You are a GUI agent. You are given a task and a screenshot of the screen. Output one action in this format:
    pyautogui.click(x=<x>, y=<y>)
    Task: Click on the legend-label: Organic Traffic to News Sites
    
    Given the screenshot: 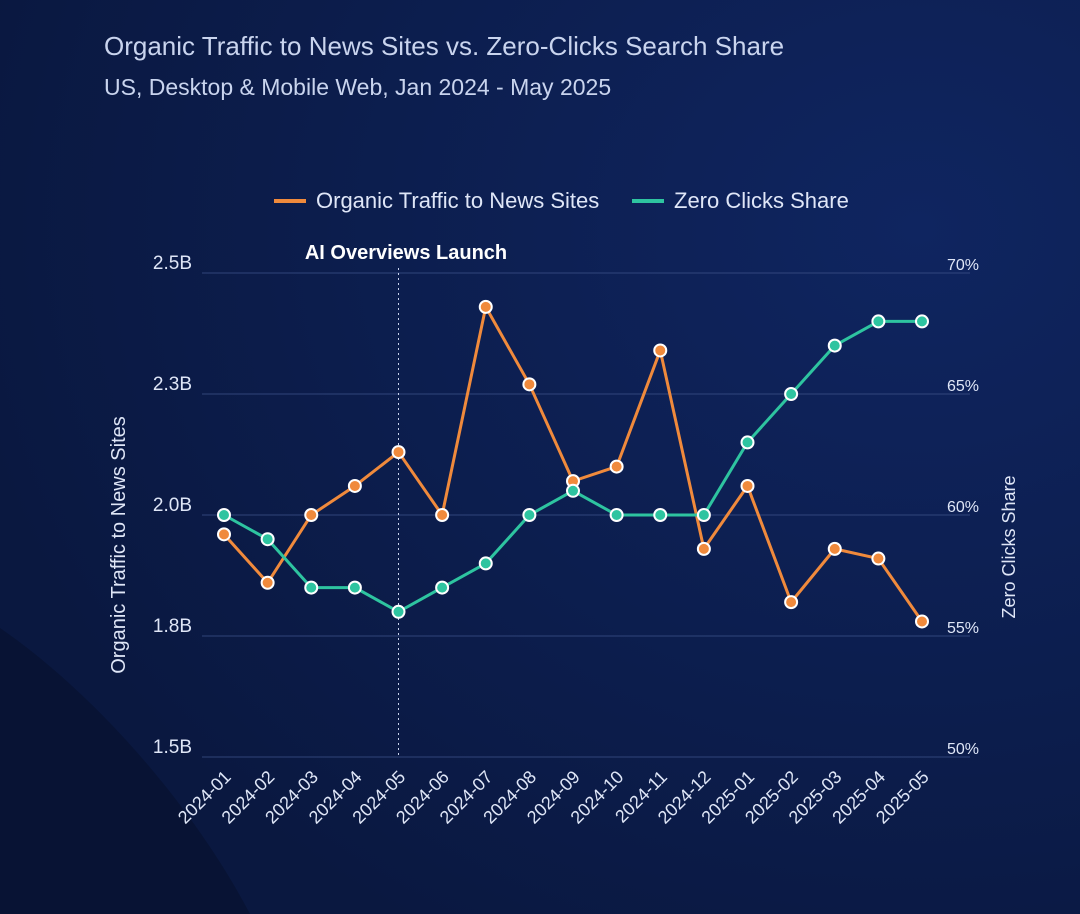 What is the action you would take?
    pyautogui.click(x=457, y=200)
    